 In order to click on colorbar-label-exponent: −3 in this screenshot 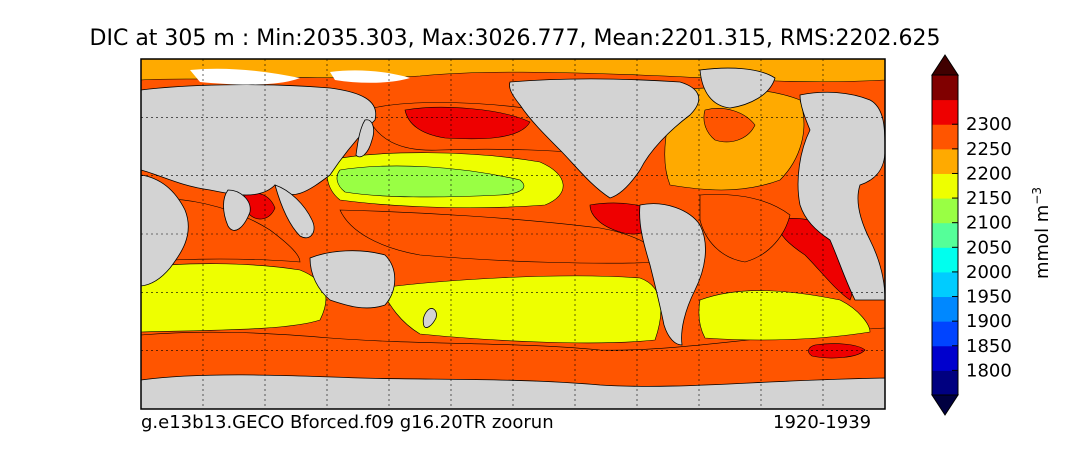, I will do `click(1037, 196)`.